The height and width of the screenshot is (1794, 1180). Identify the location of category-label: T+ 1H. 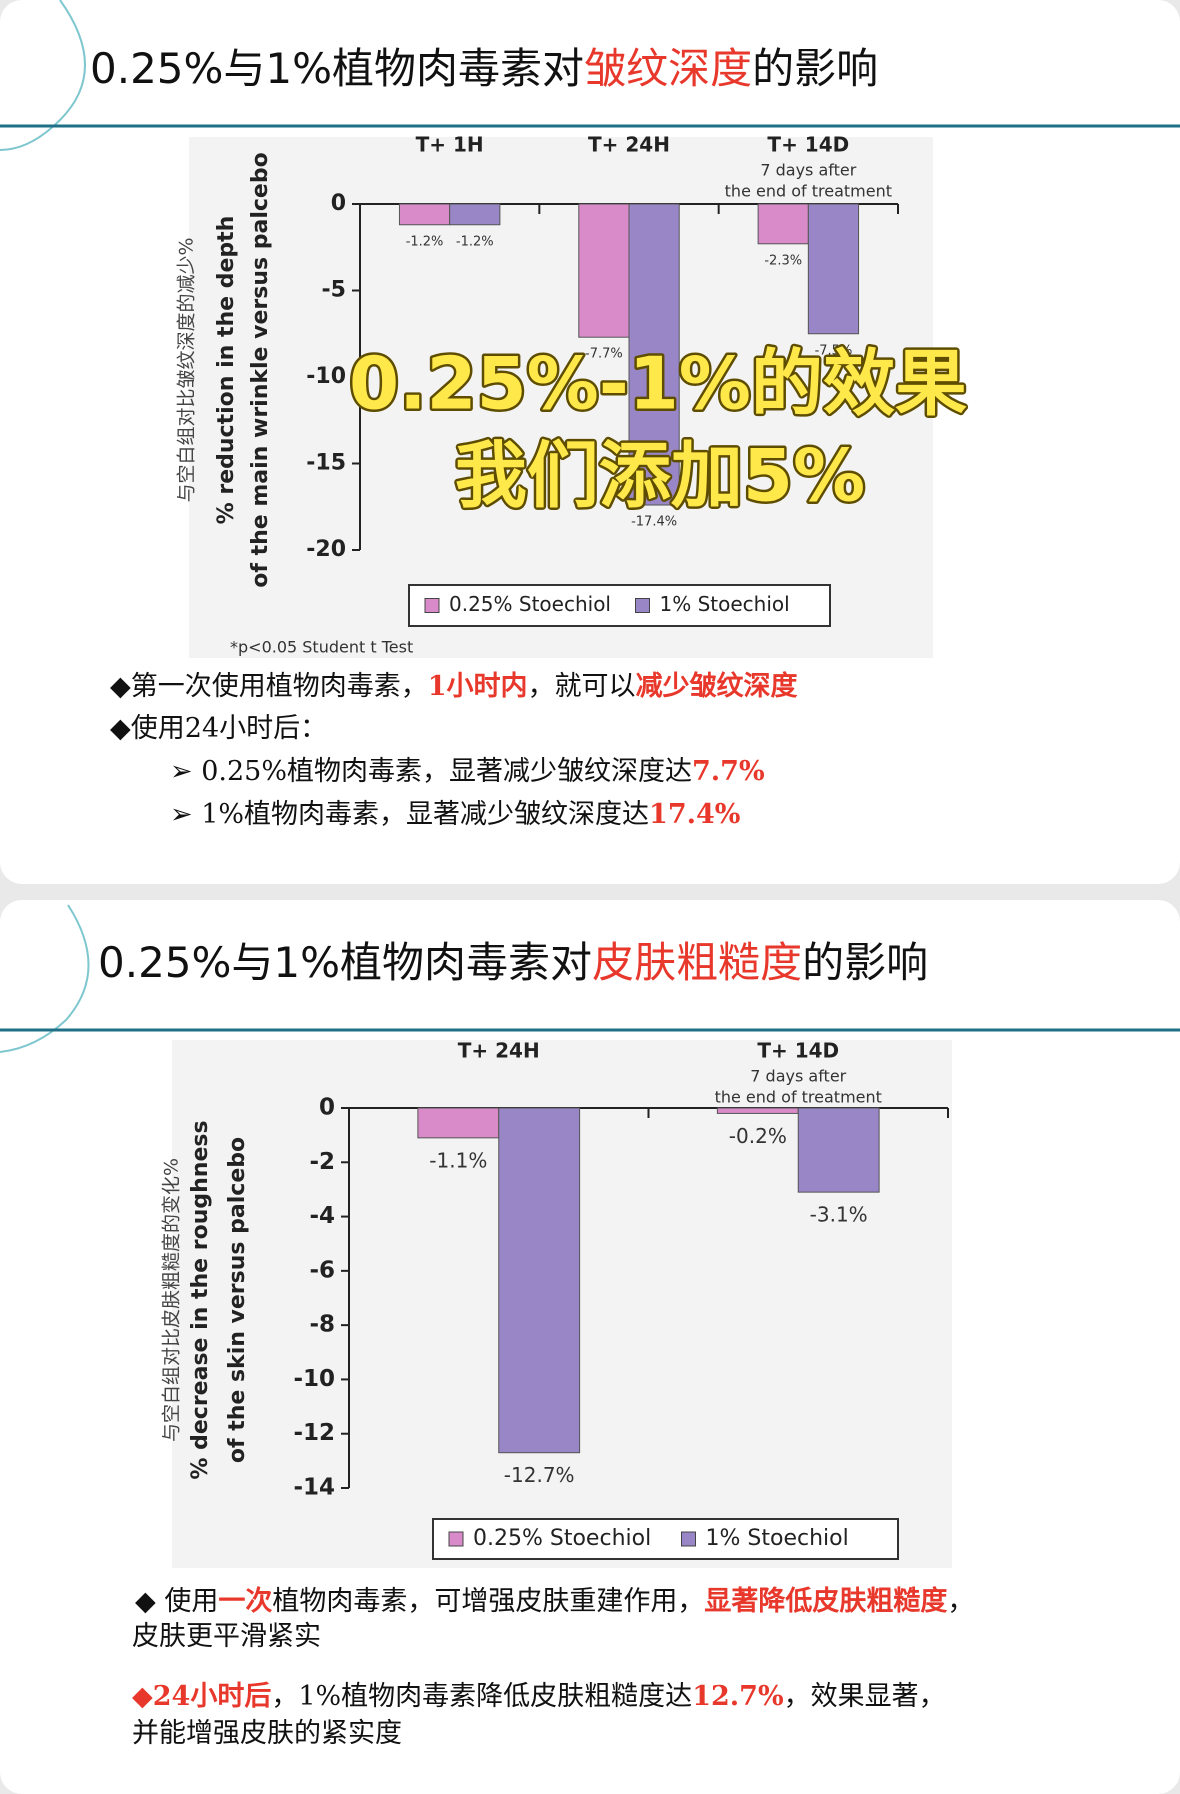
(450, 145).